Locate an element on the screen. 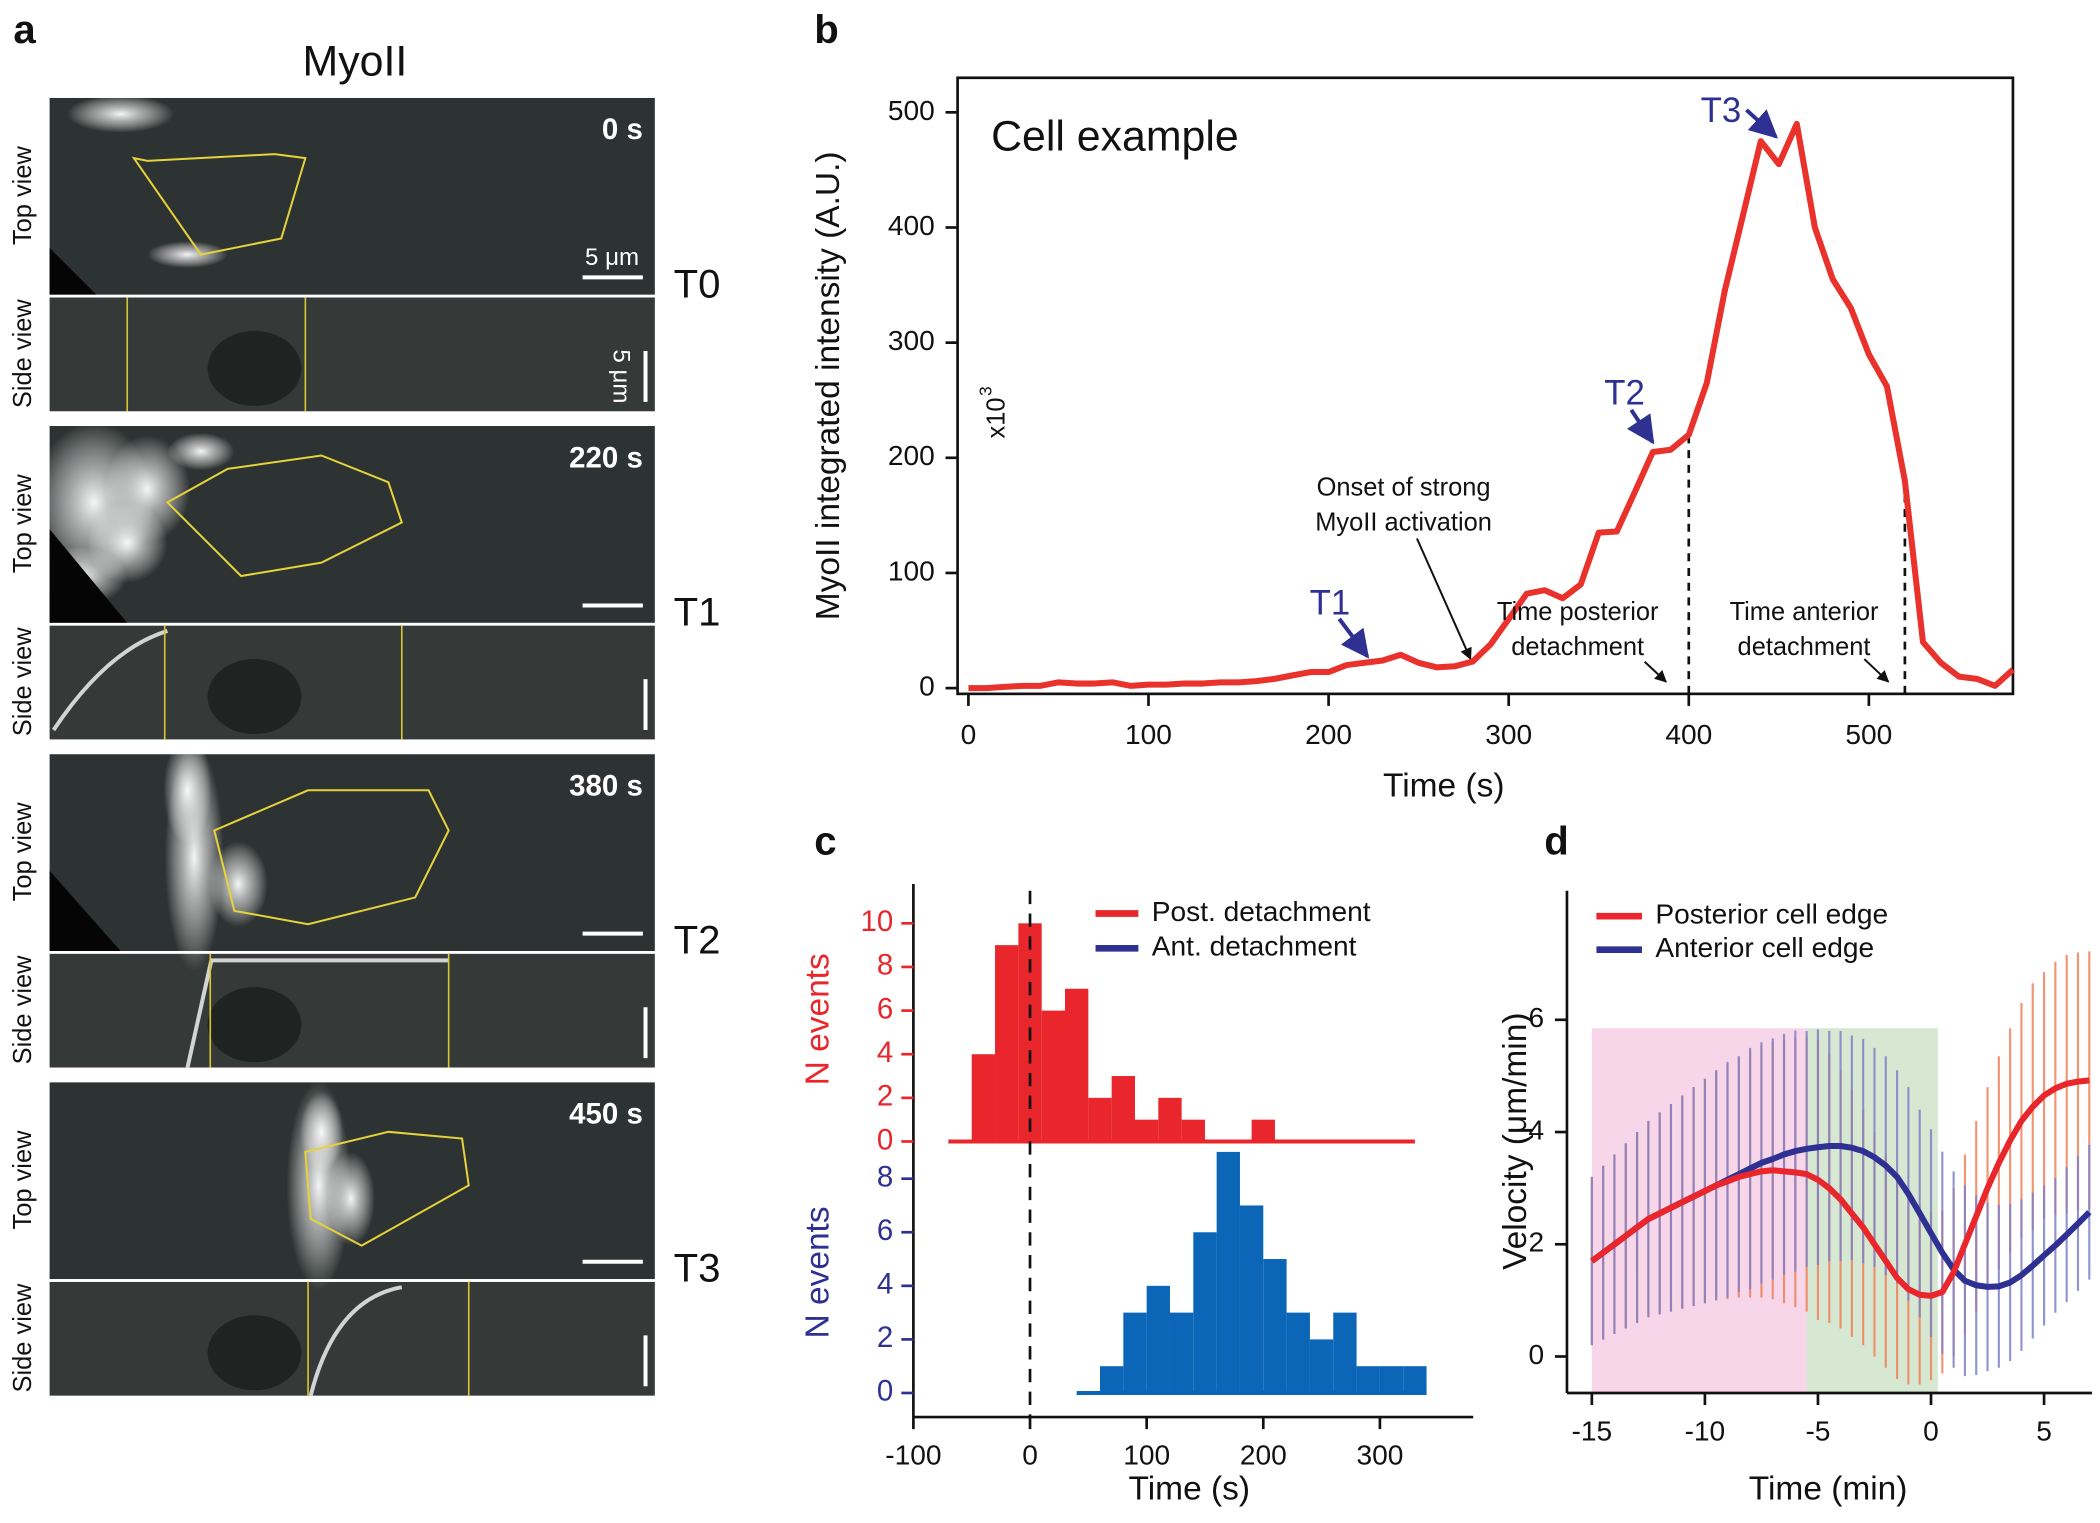  y-tick-label: 4 is located at coordinates (885, 1284).